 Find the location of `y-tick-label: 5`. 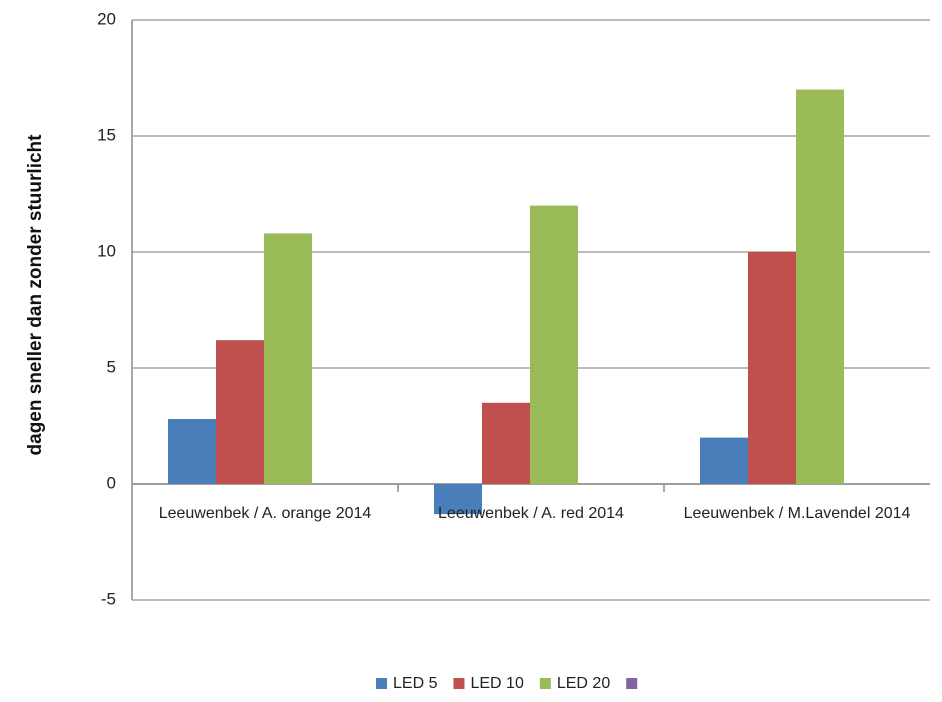

y-tick-label: 5 is located at coordinates (111, 366).